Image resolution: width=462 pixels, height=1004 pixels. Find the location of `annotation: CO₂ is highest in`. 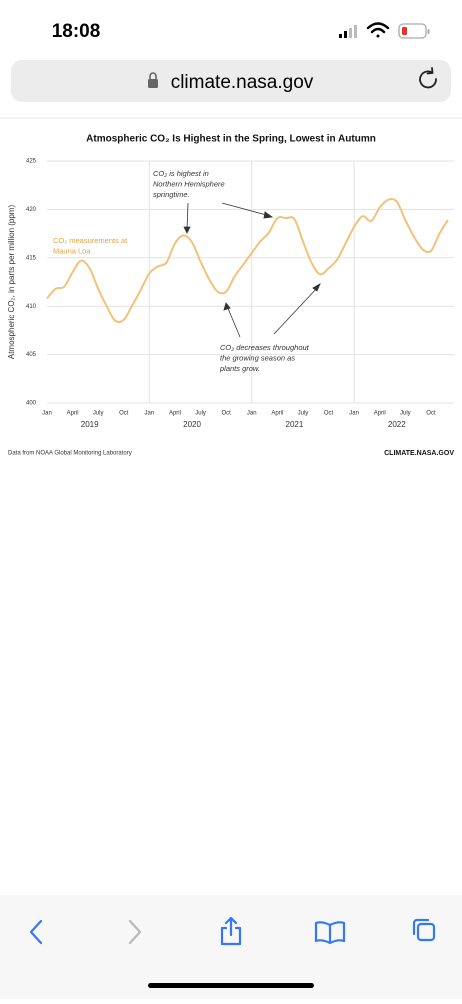

annotation: CO₂ is highest in is located at coordinates (181, 173).